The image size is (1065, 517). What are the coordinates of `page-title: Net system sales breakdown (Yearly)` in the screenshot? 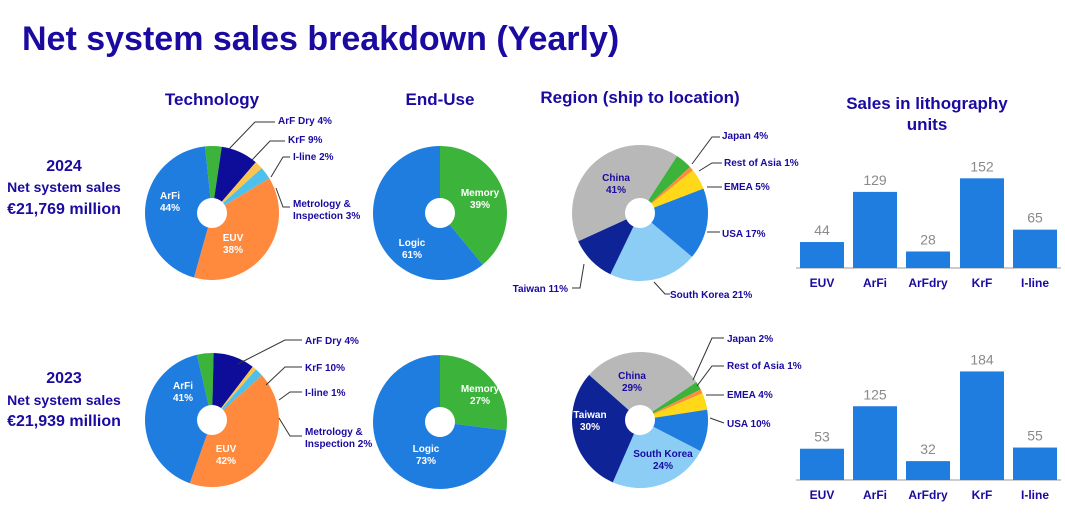 It's located at (320, 39).